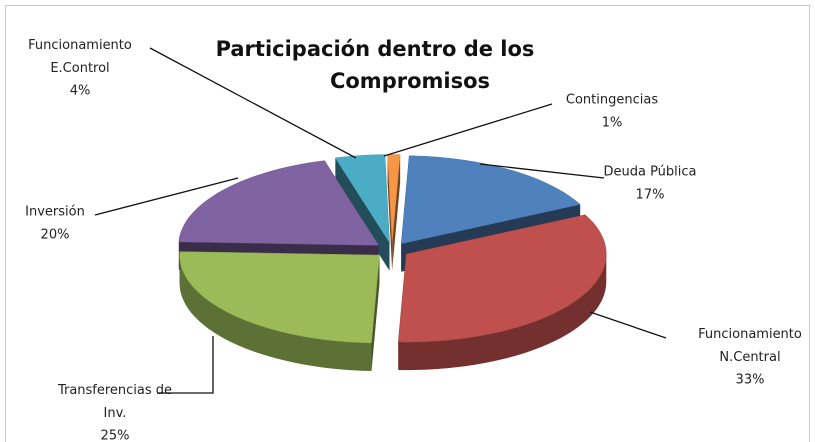 This screenshot has height=442, width=815. What do you see at coordinates (650, 195) in the screenshot?
I see `slice-value-label: 17%` at bounding box center [650, 195].